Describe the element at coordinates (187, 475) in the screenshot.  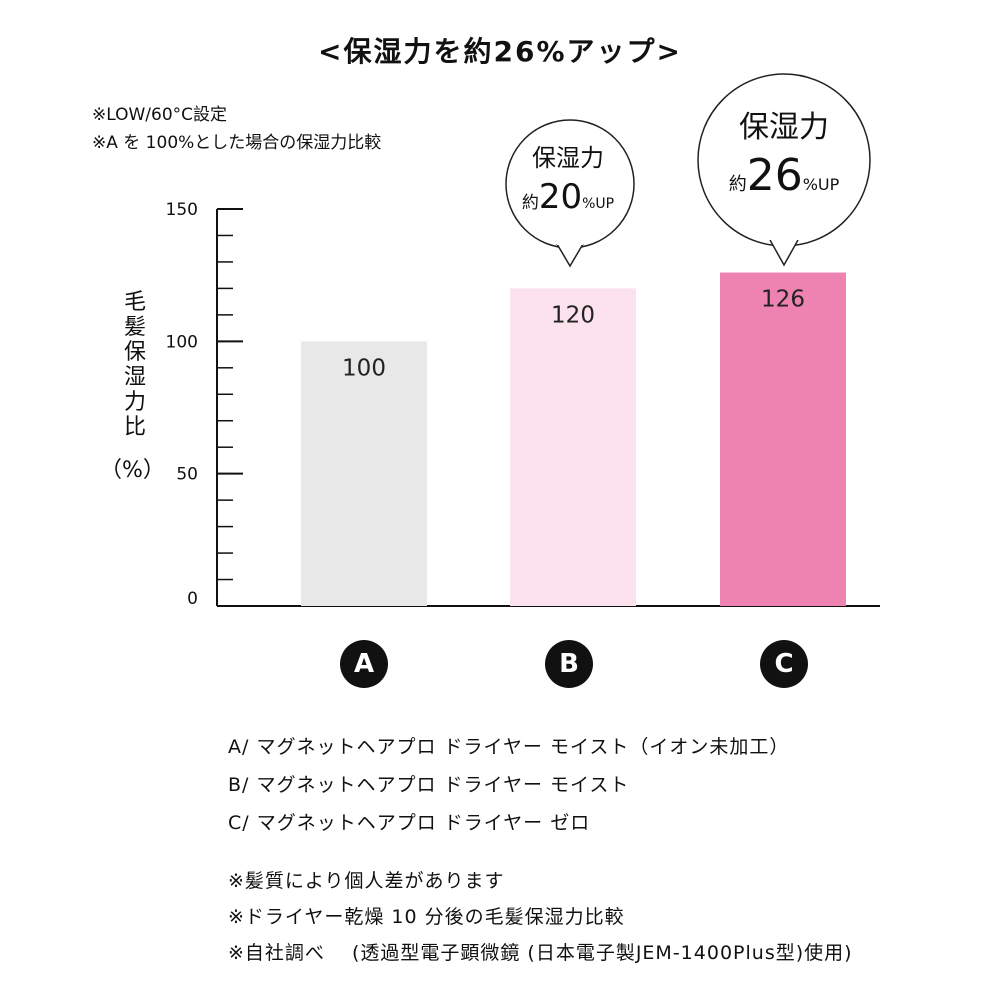
I see `y-tick-label: 50` at that location.